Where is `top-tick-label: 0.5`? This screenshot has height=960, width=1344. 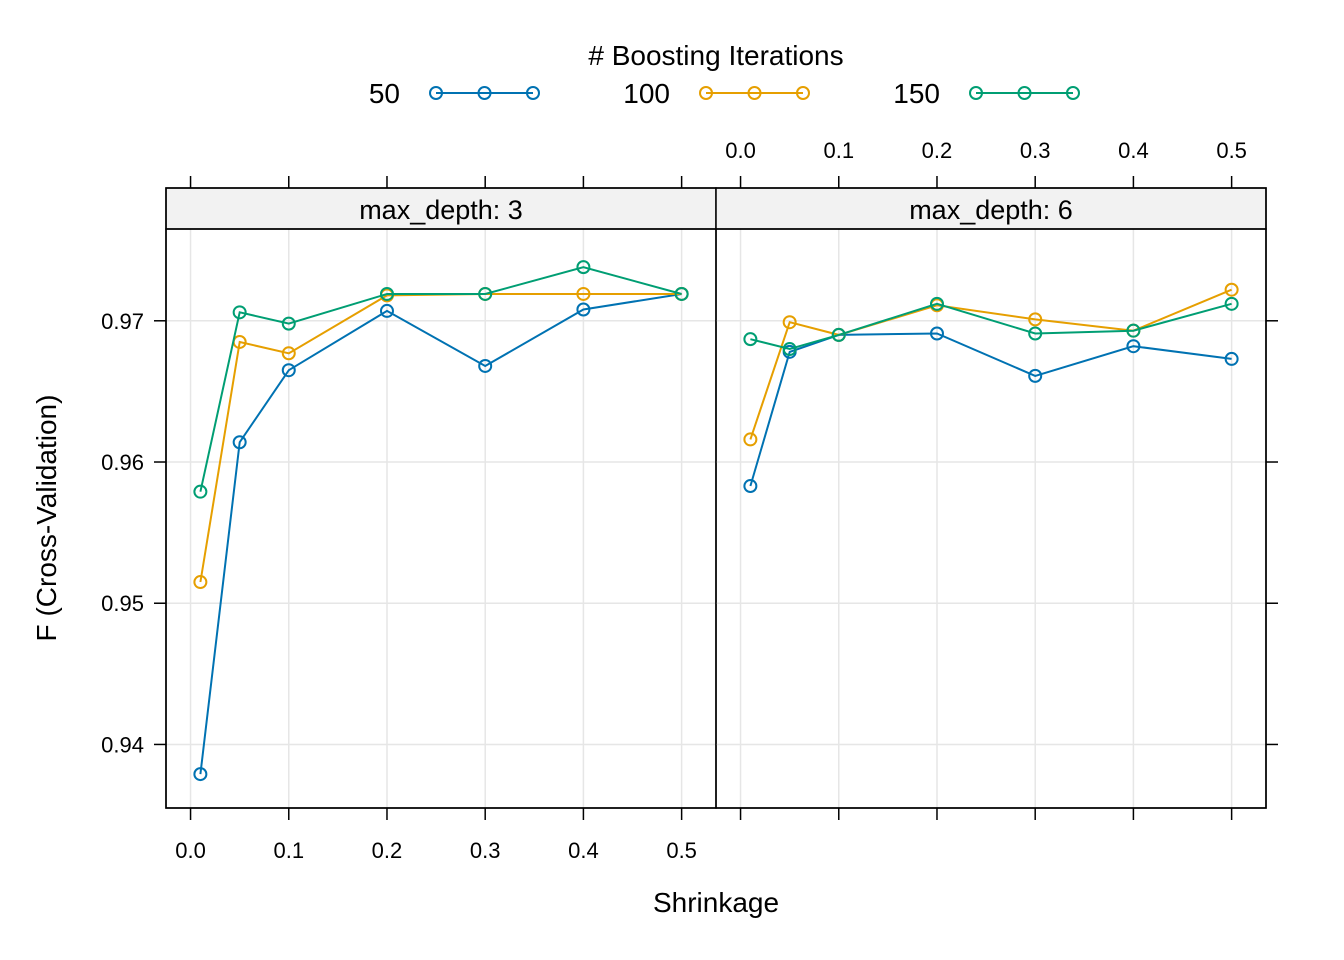 top-tick-label: 0.5 is located at coordinates (1231, 150).